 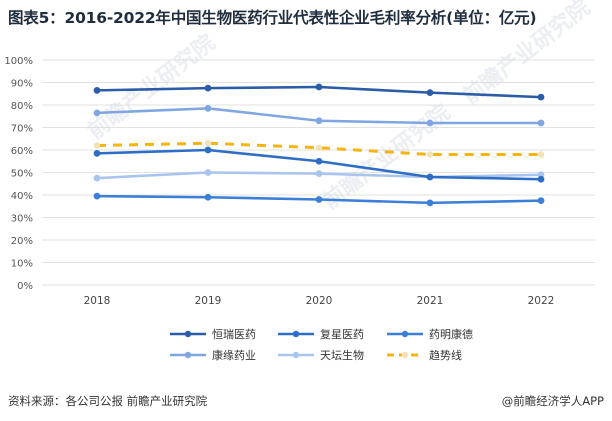 I want to click on legend-item: 趋势线, so click(x=424, y=355).